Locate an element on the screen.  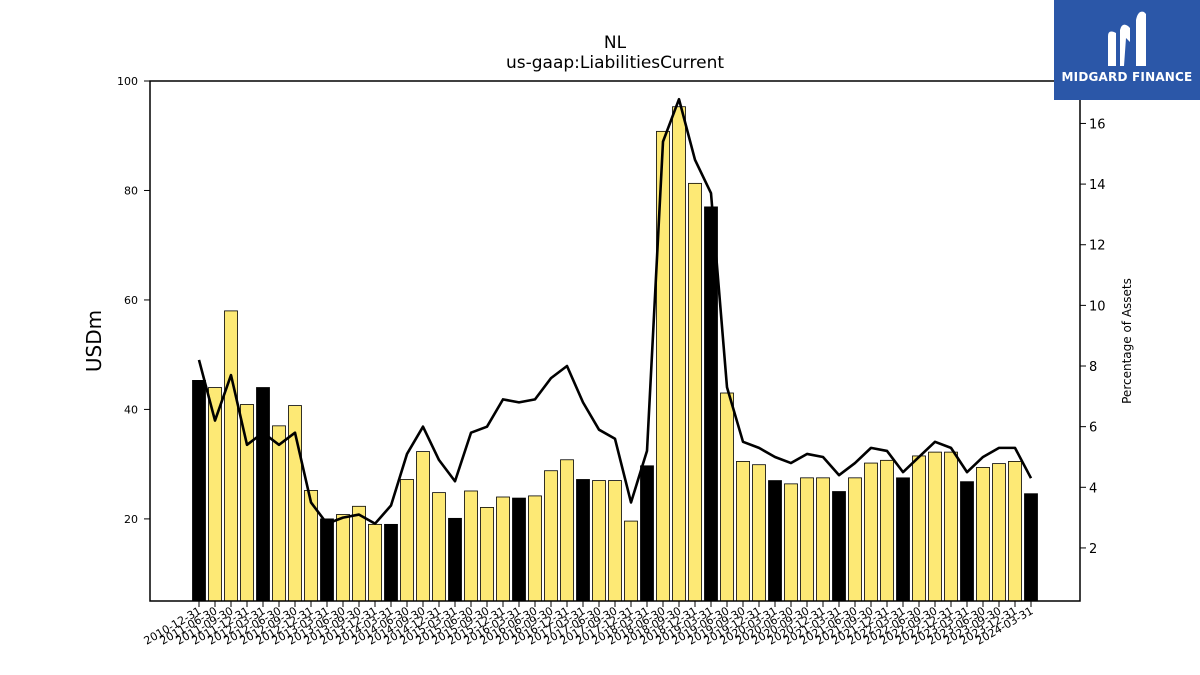
y-axis-ticks: 20 40 60 80 100 is located at coordinates (133, 300).